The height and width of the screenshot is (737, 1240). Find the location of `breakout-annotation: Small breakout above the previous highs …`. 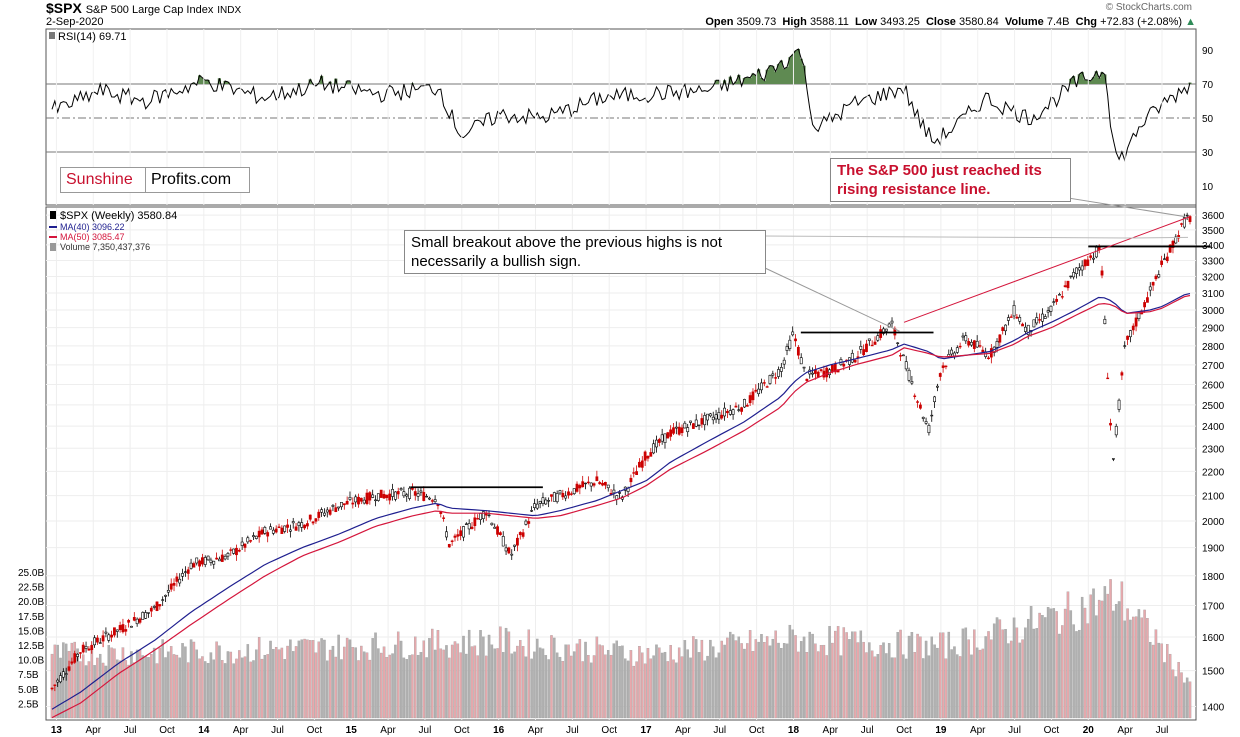

breakout-annotation: Small breakout above the previous highs … is located at coordinates (585, 252).